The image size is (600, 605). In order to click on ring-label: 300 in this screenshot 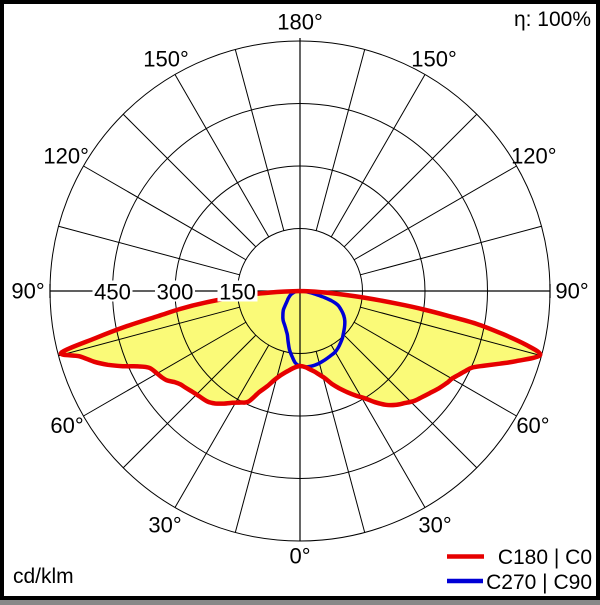, I will do `click(175, 292)`.